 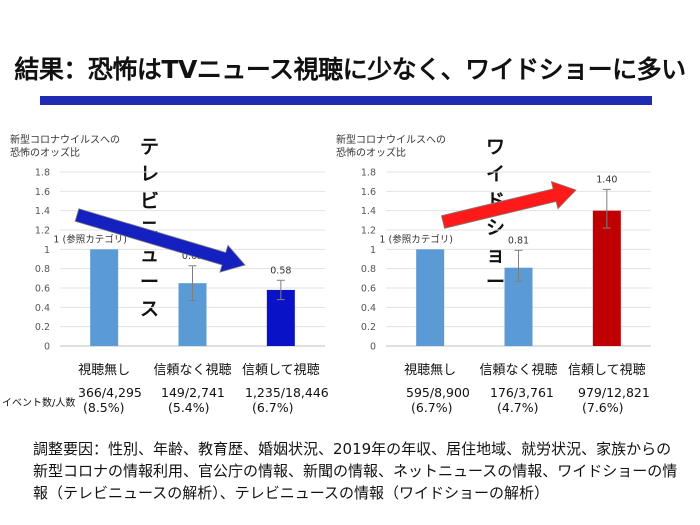 I want to click on count-cell: 176/3,761 (4.7%), so click(x=522, y=400).